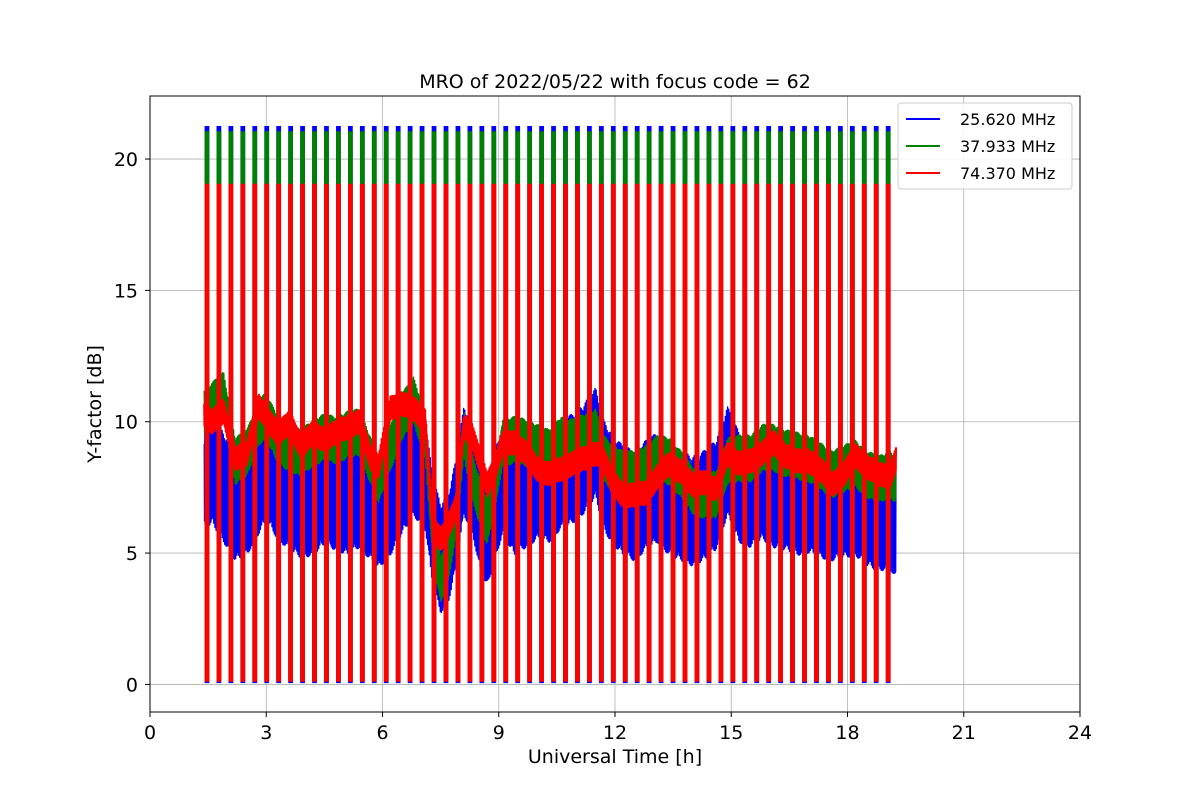 The image size is (1200, 800). I want to click on legend-label: 25.620 MHz, so click(1007, 119).